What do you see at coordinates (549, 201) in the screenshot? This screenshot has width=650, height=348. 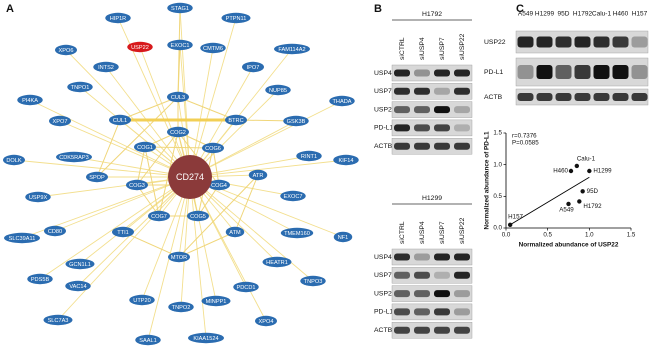 I see `fit-line` at bounding box center [549, 201].